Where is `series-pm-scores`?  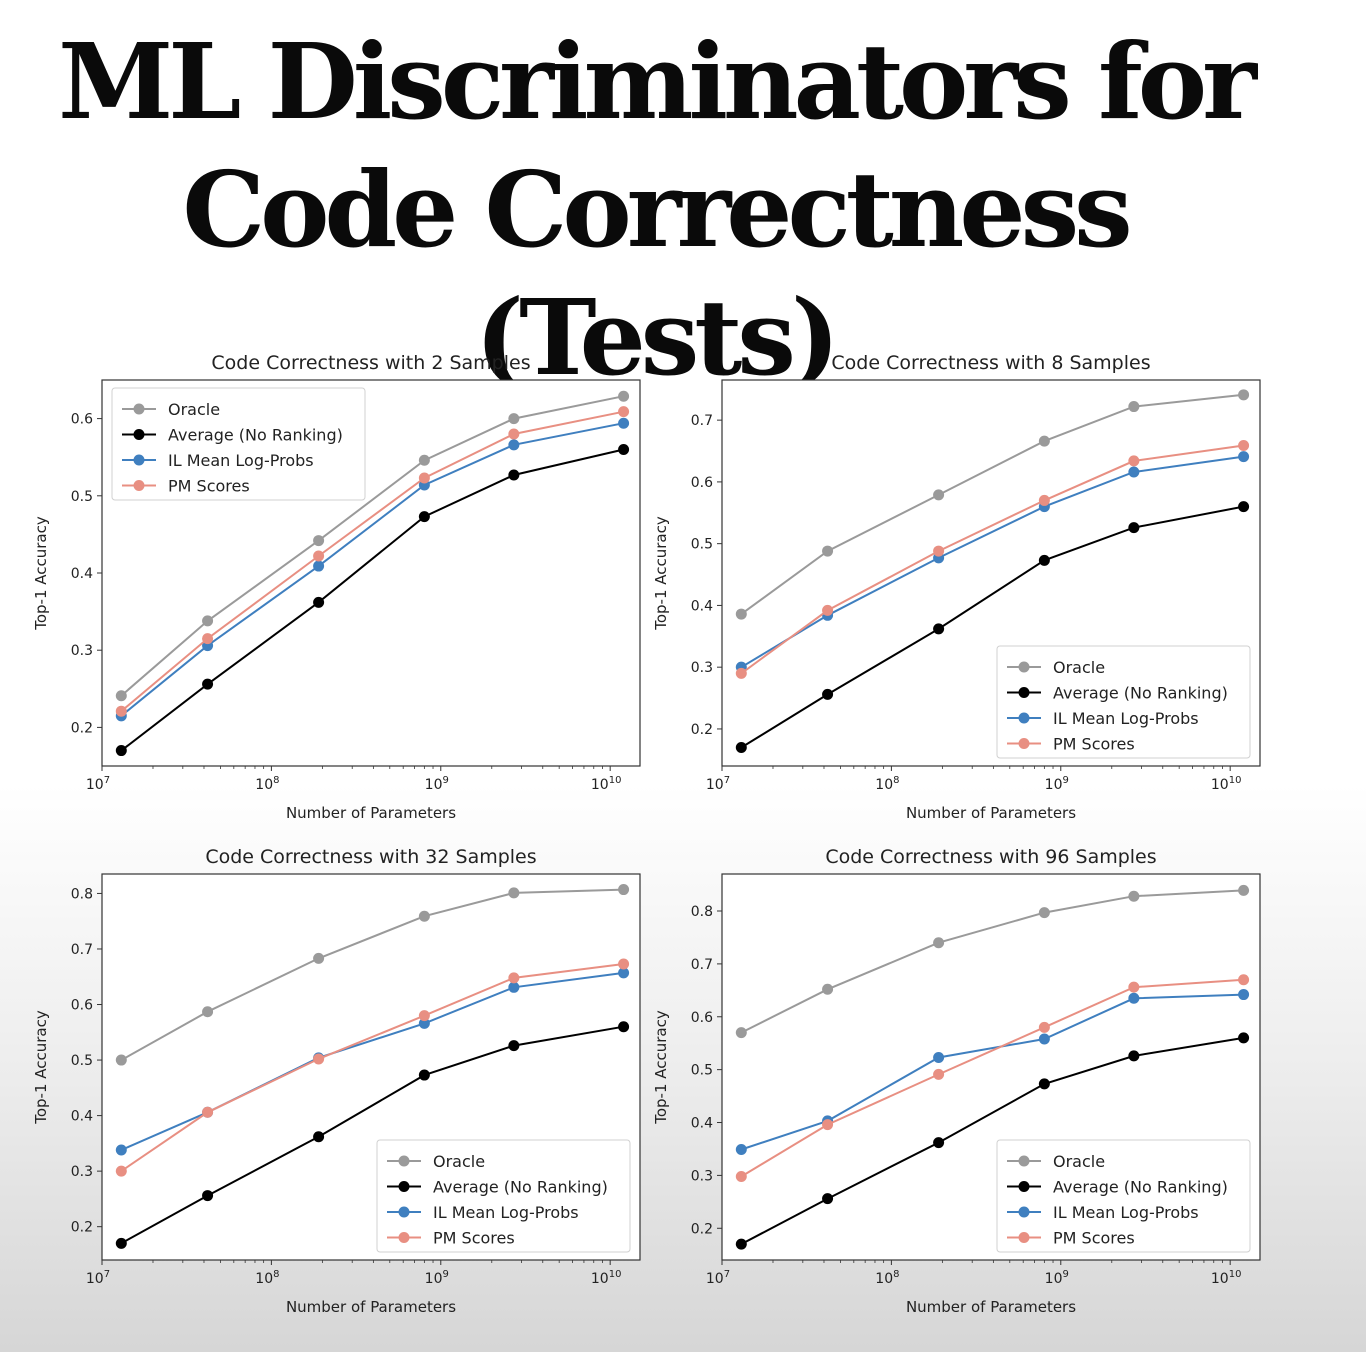 series-pm-scores is located at coordinates (992, 559).